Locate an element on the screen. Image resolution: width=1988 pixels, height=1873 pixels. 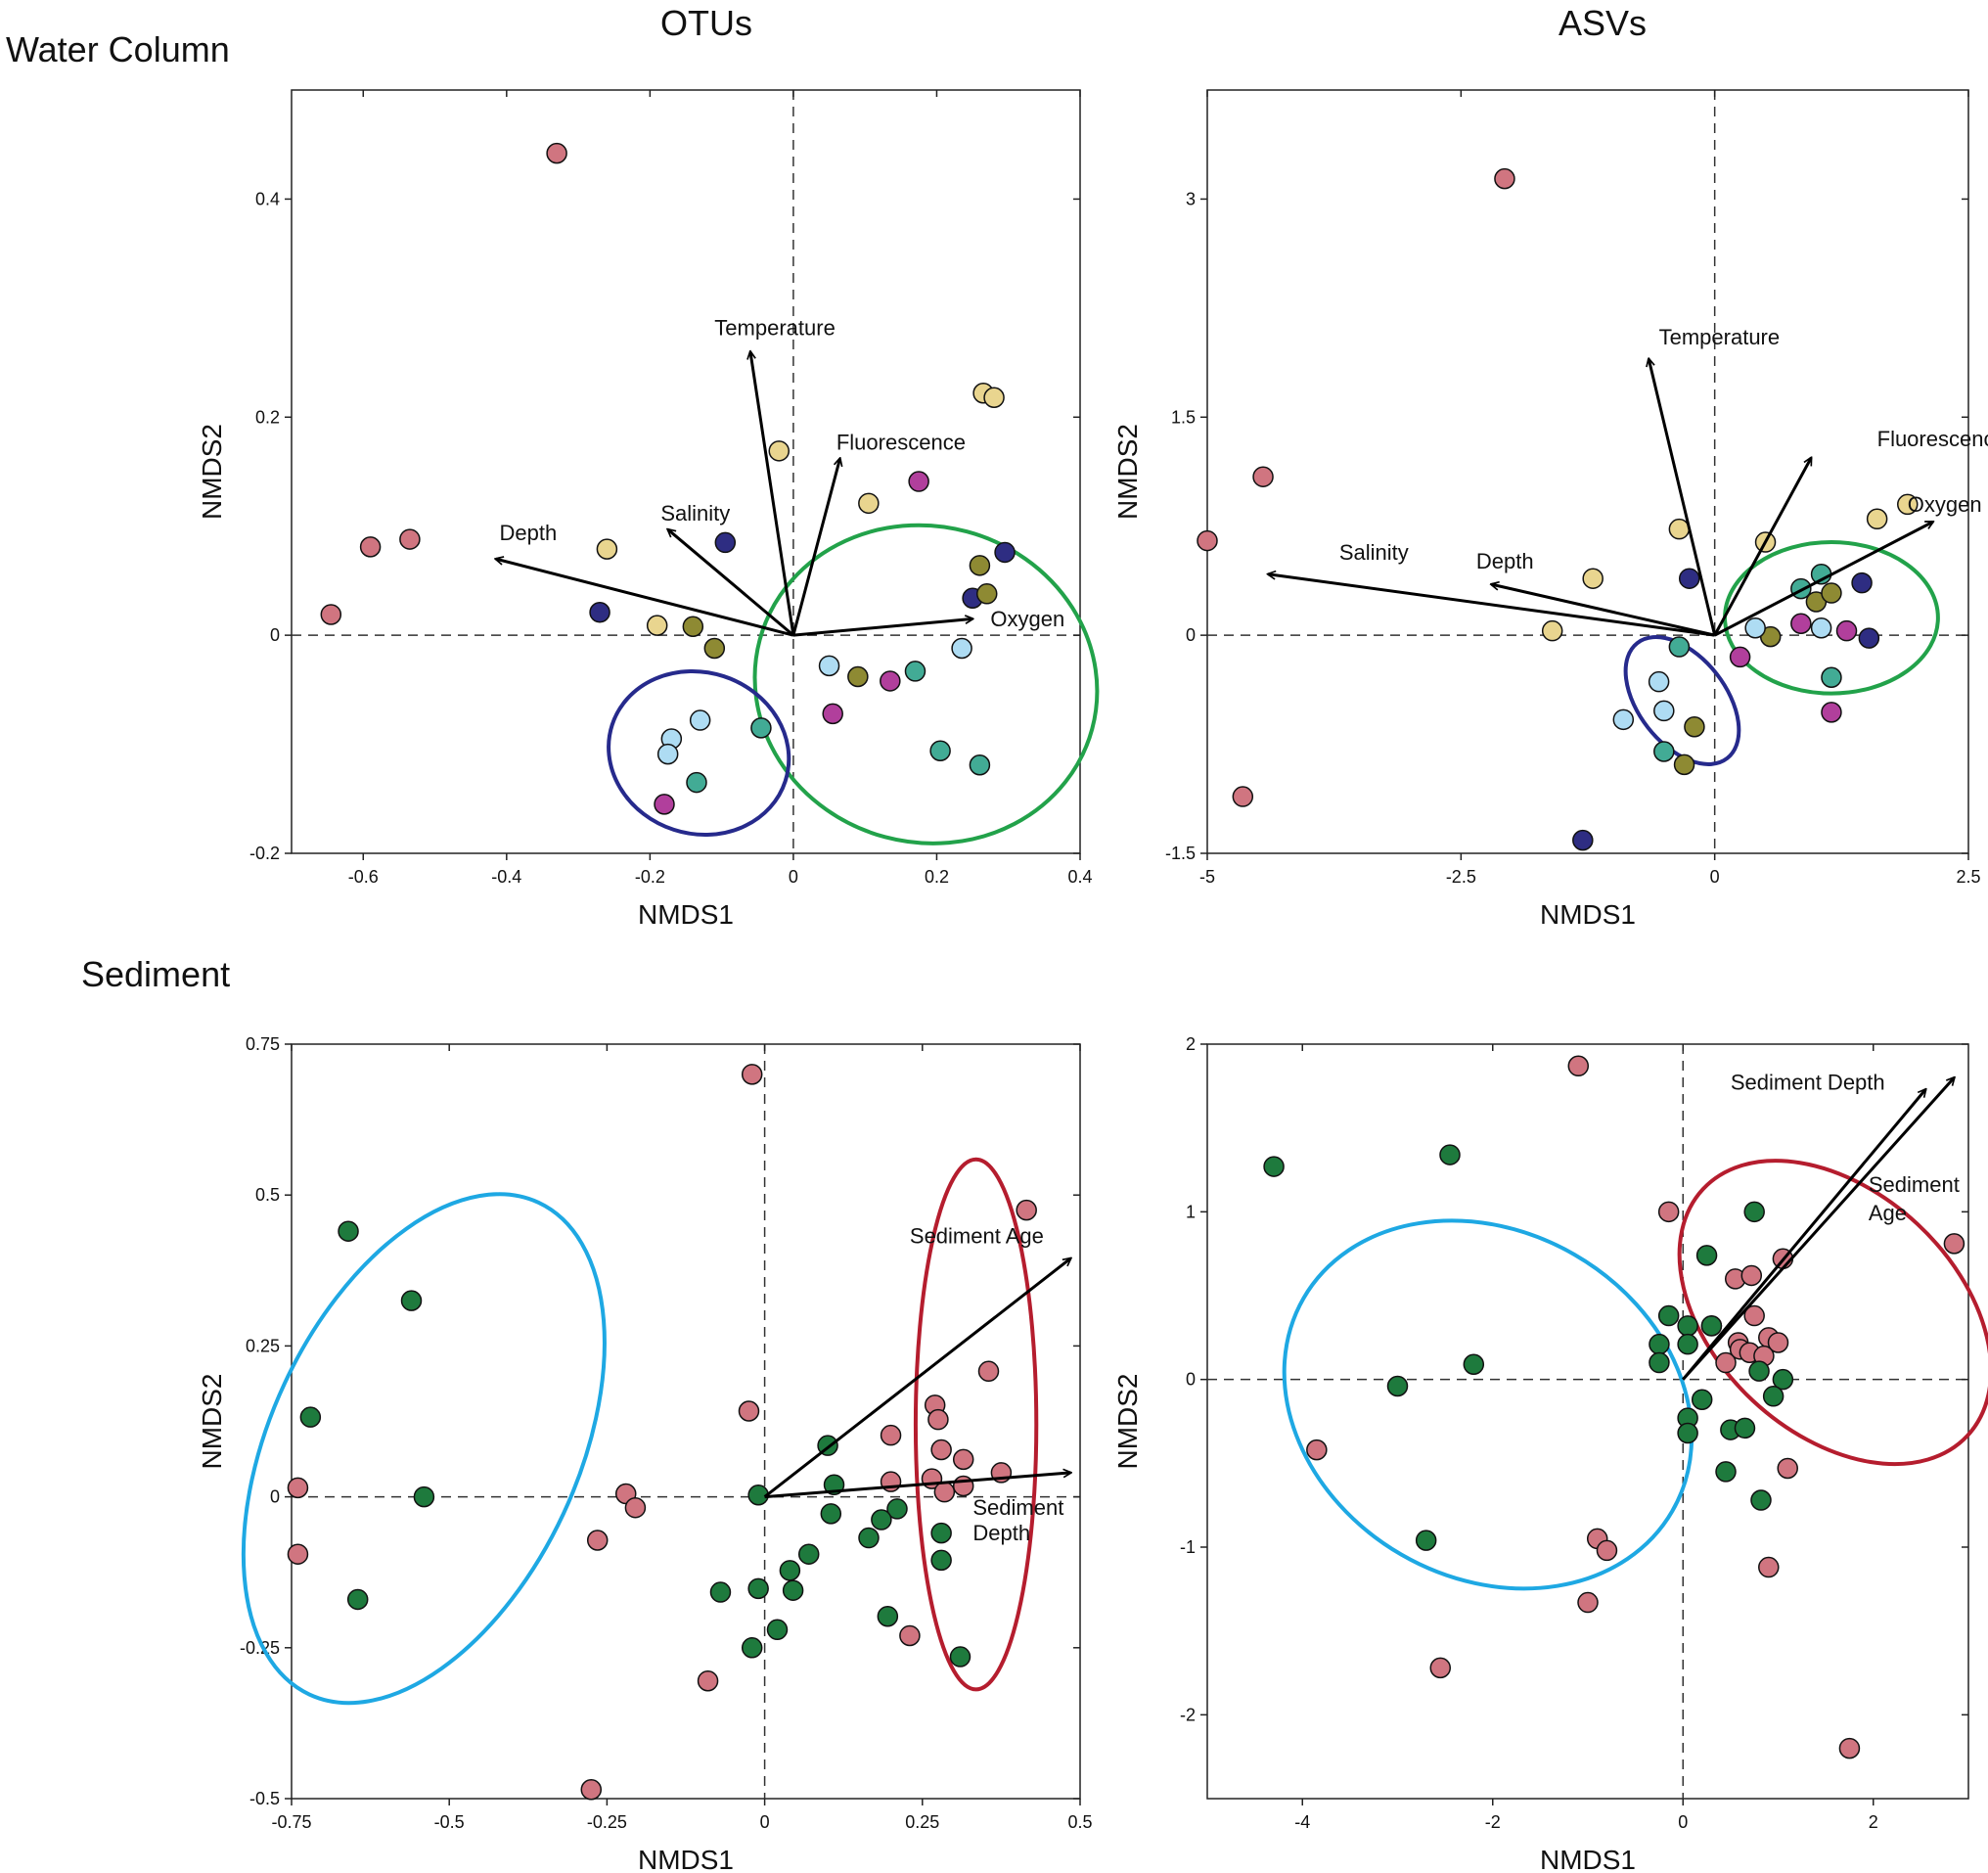
x-tick-label: 0 is located at coordinates (1715, 877).